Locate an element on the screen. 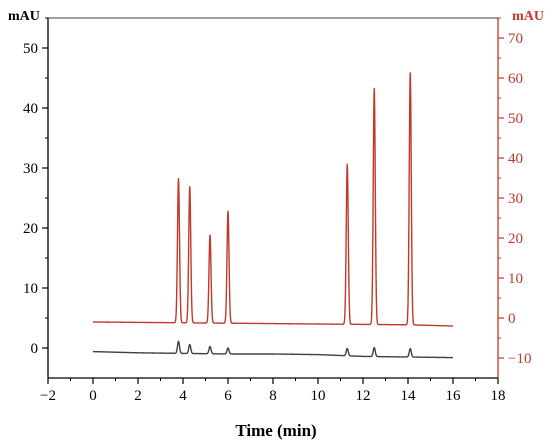 Image resolution: width=550 pixels, height=447 pixels. x-tick-label: 4 is located at coordinates (183, 396).